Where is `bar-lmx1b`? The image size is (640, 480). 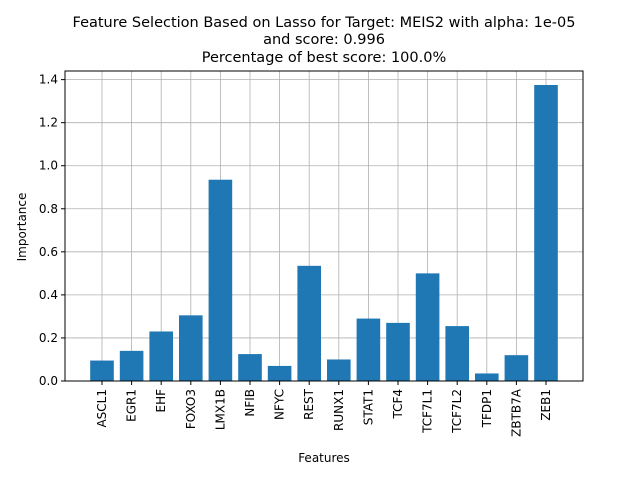 bar-lmx1b is located at coordinates (220, 280).